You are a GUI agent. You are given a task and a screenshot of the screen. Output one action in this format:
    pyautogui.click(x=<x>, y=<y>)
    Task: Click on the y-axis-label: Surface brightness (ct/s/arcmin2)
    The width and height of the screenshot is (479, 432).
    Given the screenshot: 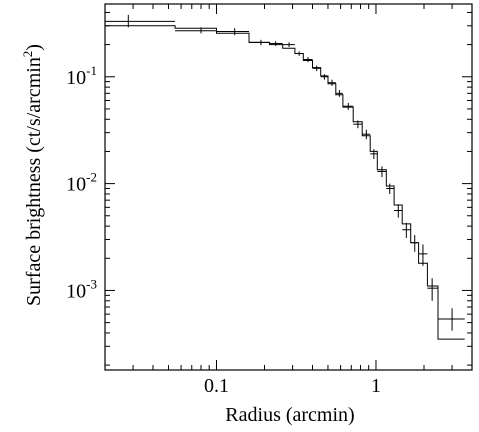 What is the action you would take?
    pyautogui.click(x=32, y=175)
    